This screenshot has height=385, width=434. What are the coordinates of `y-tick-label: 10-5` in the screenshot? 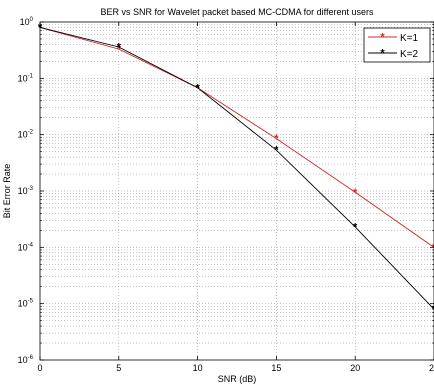 It's located at (26, 304).